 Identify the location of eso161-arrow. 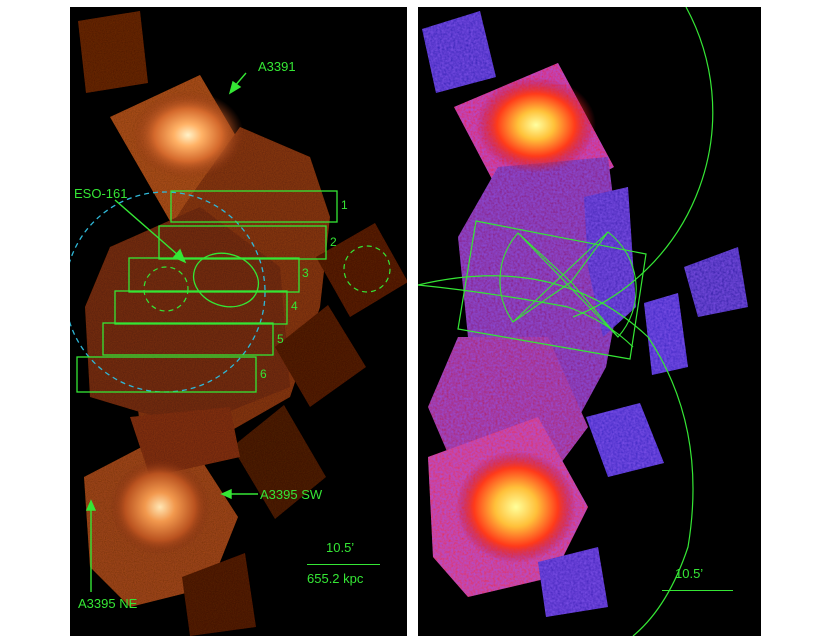
(146, 227).